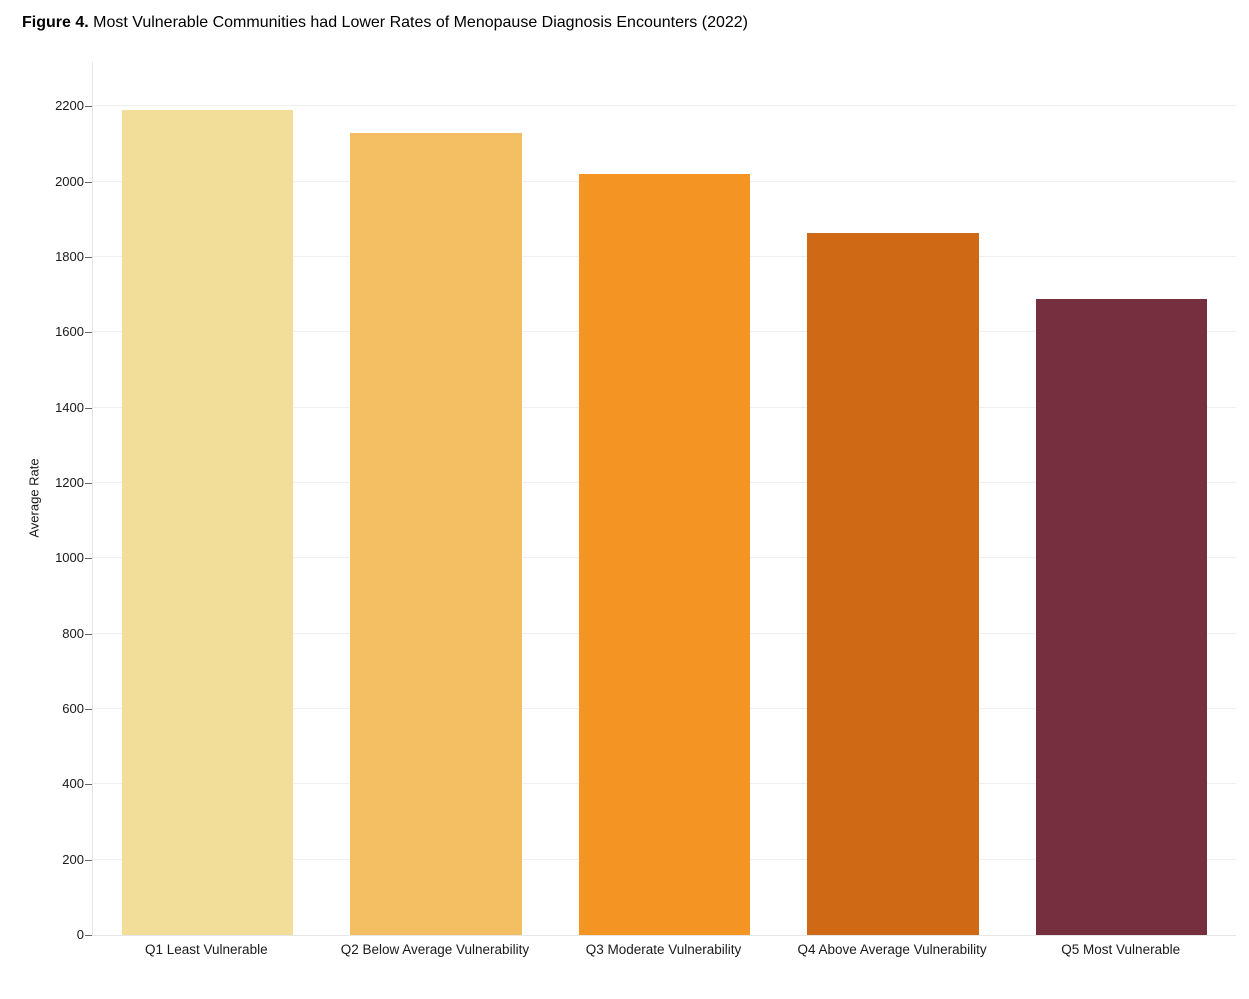  What do you see at coordinates (664, 554) in the screenshot?
I see `bar-q3-moderate-vulnerability` at bounding box center [664, 554].